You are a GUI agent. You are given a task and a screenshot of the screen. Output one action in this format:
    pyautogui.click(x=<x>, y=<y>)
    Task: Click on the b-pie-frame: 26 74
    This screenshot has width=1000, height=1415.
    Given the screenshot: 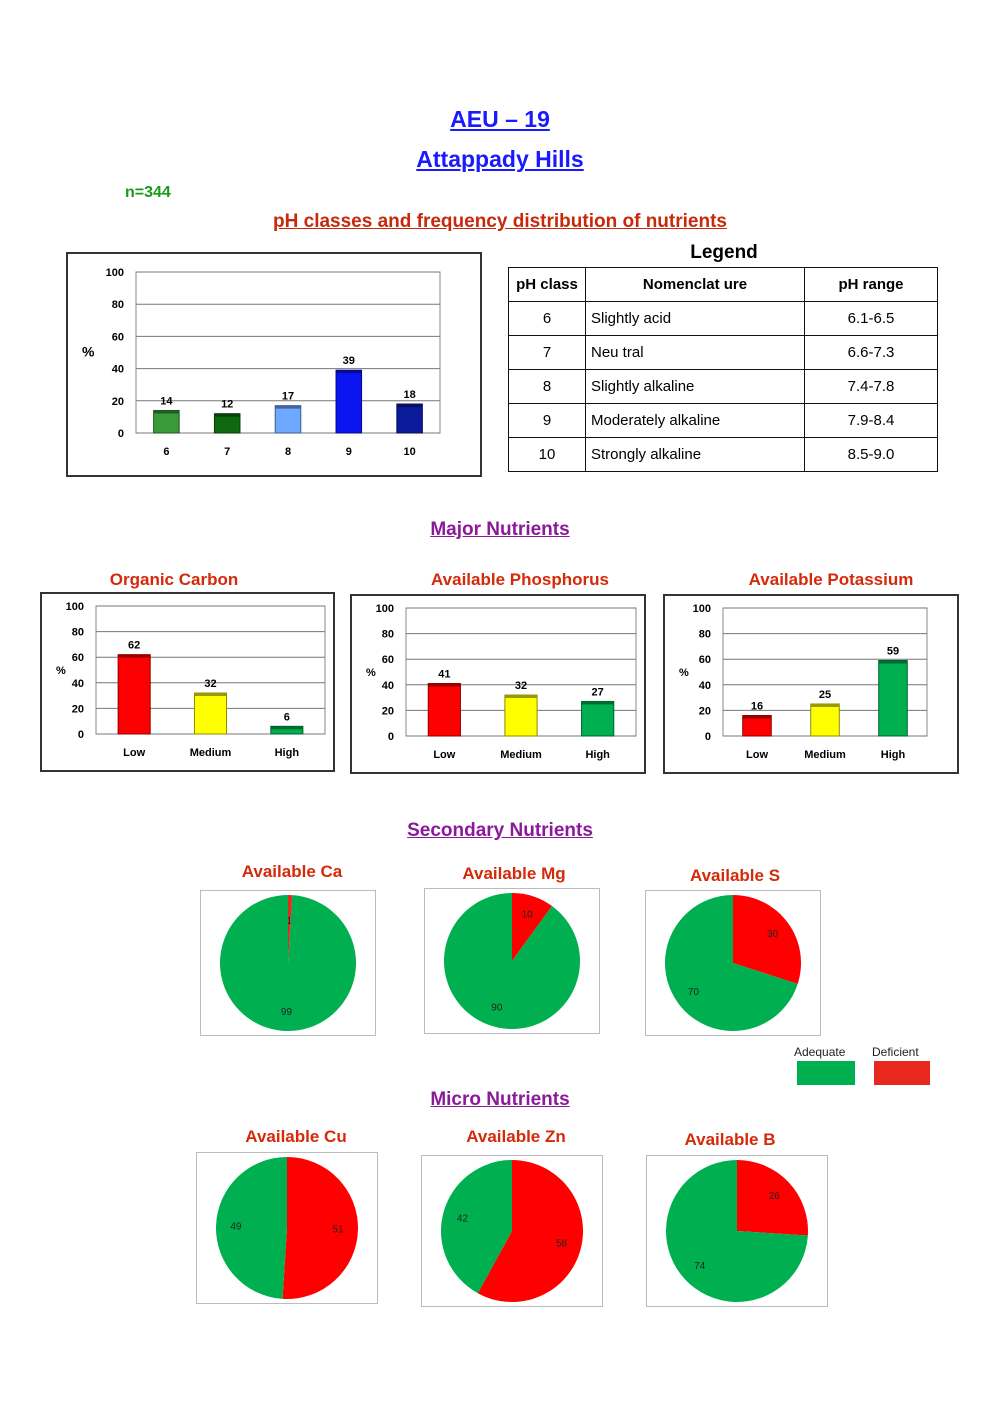 What is the action you would take?
    pyautogui.click(x=737, y=1231)
    